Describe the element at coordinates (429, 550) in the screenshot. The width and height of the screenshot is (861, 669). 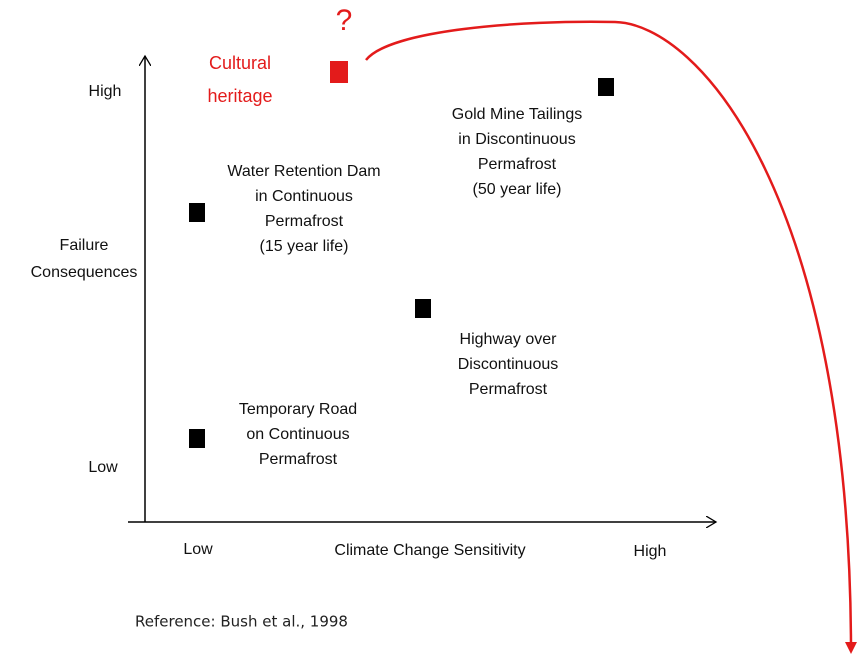
I see `x-title: Climate Change Sensitivity` at that location.